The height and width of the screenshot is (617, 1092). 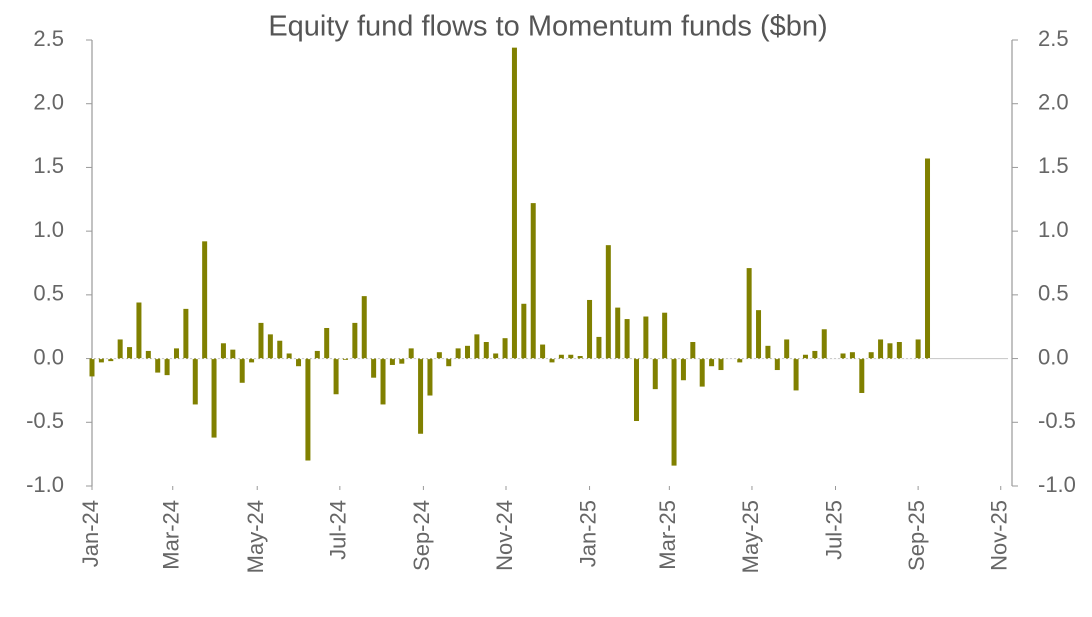 What do you see at coordinates (171, 535) in the screenshot?
I see `x-tick-label: Mar-24` at bounding box center [171, 535].